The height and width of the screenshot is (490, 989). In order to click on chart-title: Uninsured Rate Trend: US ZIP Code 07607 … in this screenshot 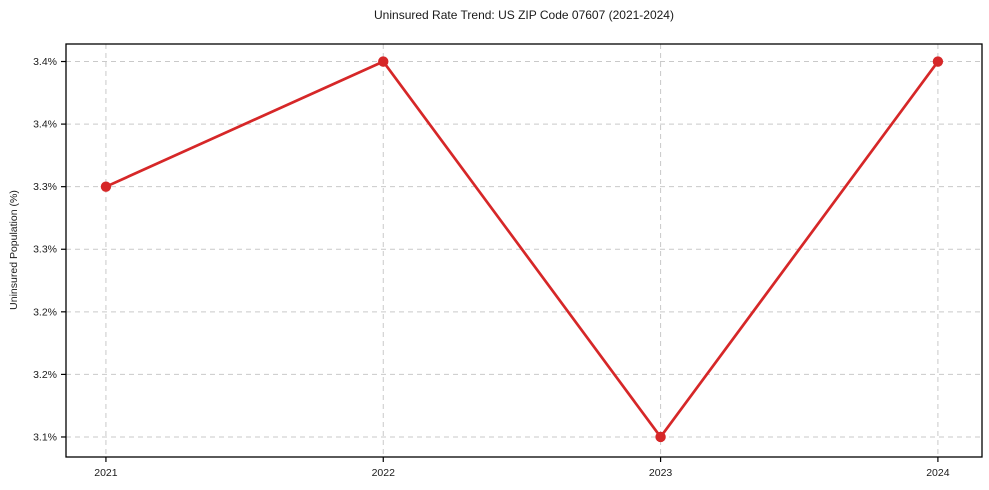, I will do `click(524, 15)`.